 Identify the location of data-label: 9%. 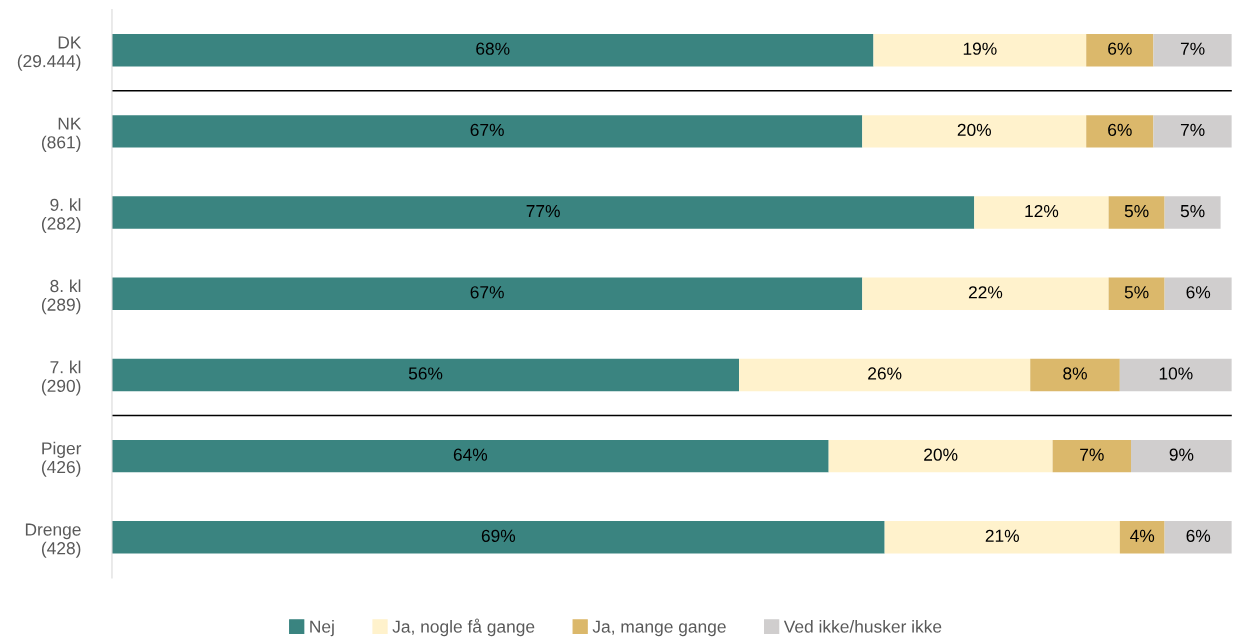
(1181, 454).